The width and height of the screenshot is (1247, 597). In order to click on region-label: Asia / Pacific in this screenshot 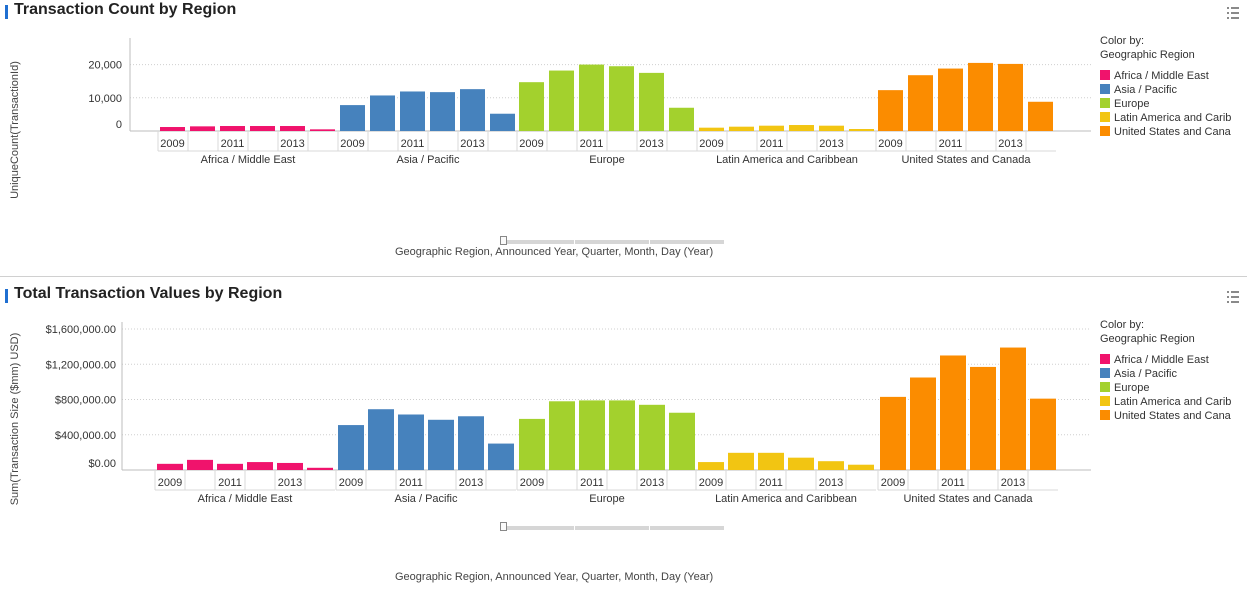, I will do `click(426, 499)`.